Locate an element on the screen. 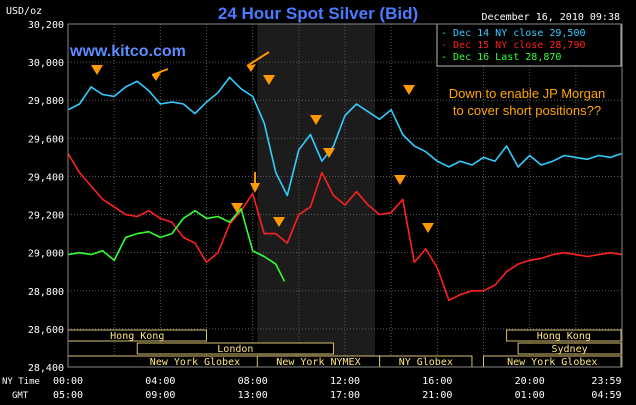 The image size is (636, 405). session-band: Sydney is located at coordinates (569, 348).